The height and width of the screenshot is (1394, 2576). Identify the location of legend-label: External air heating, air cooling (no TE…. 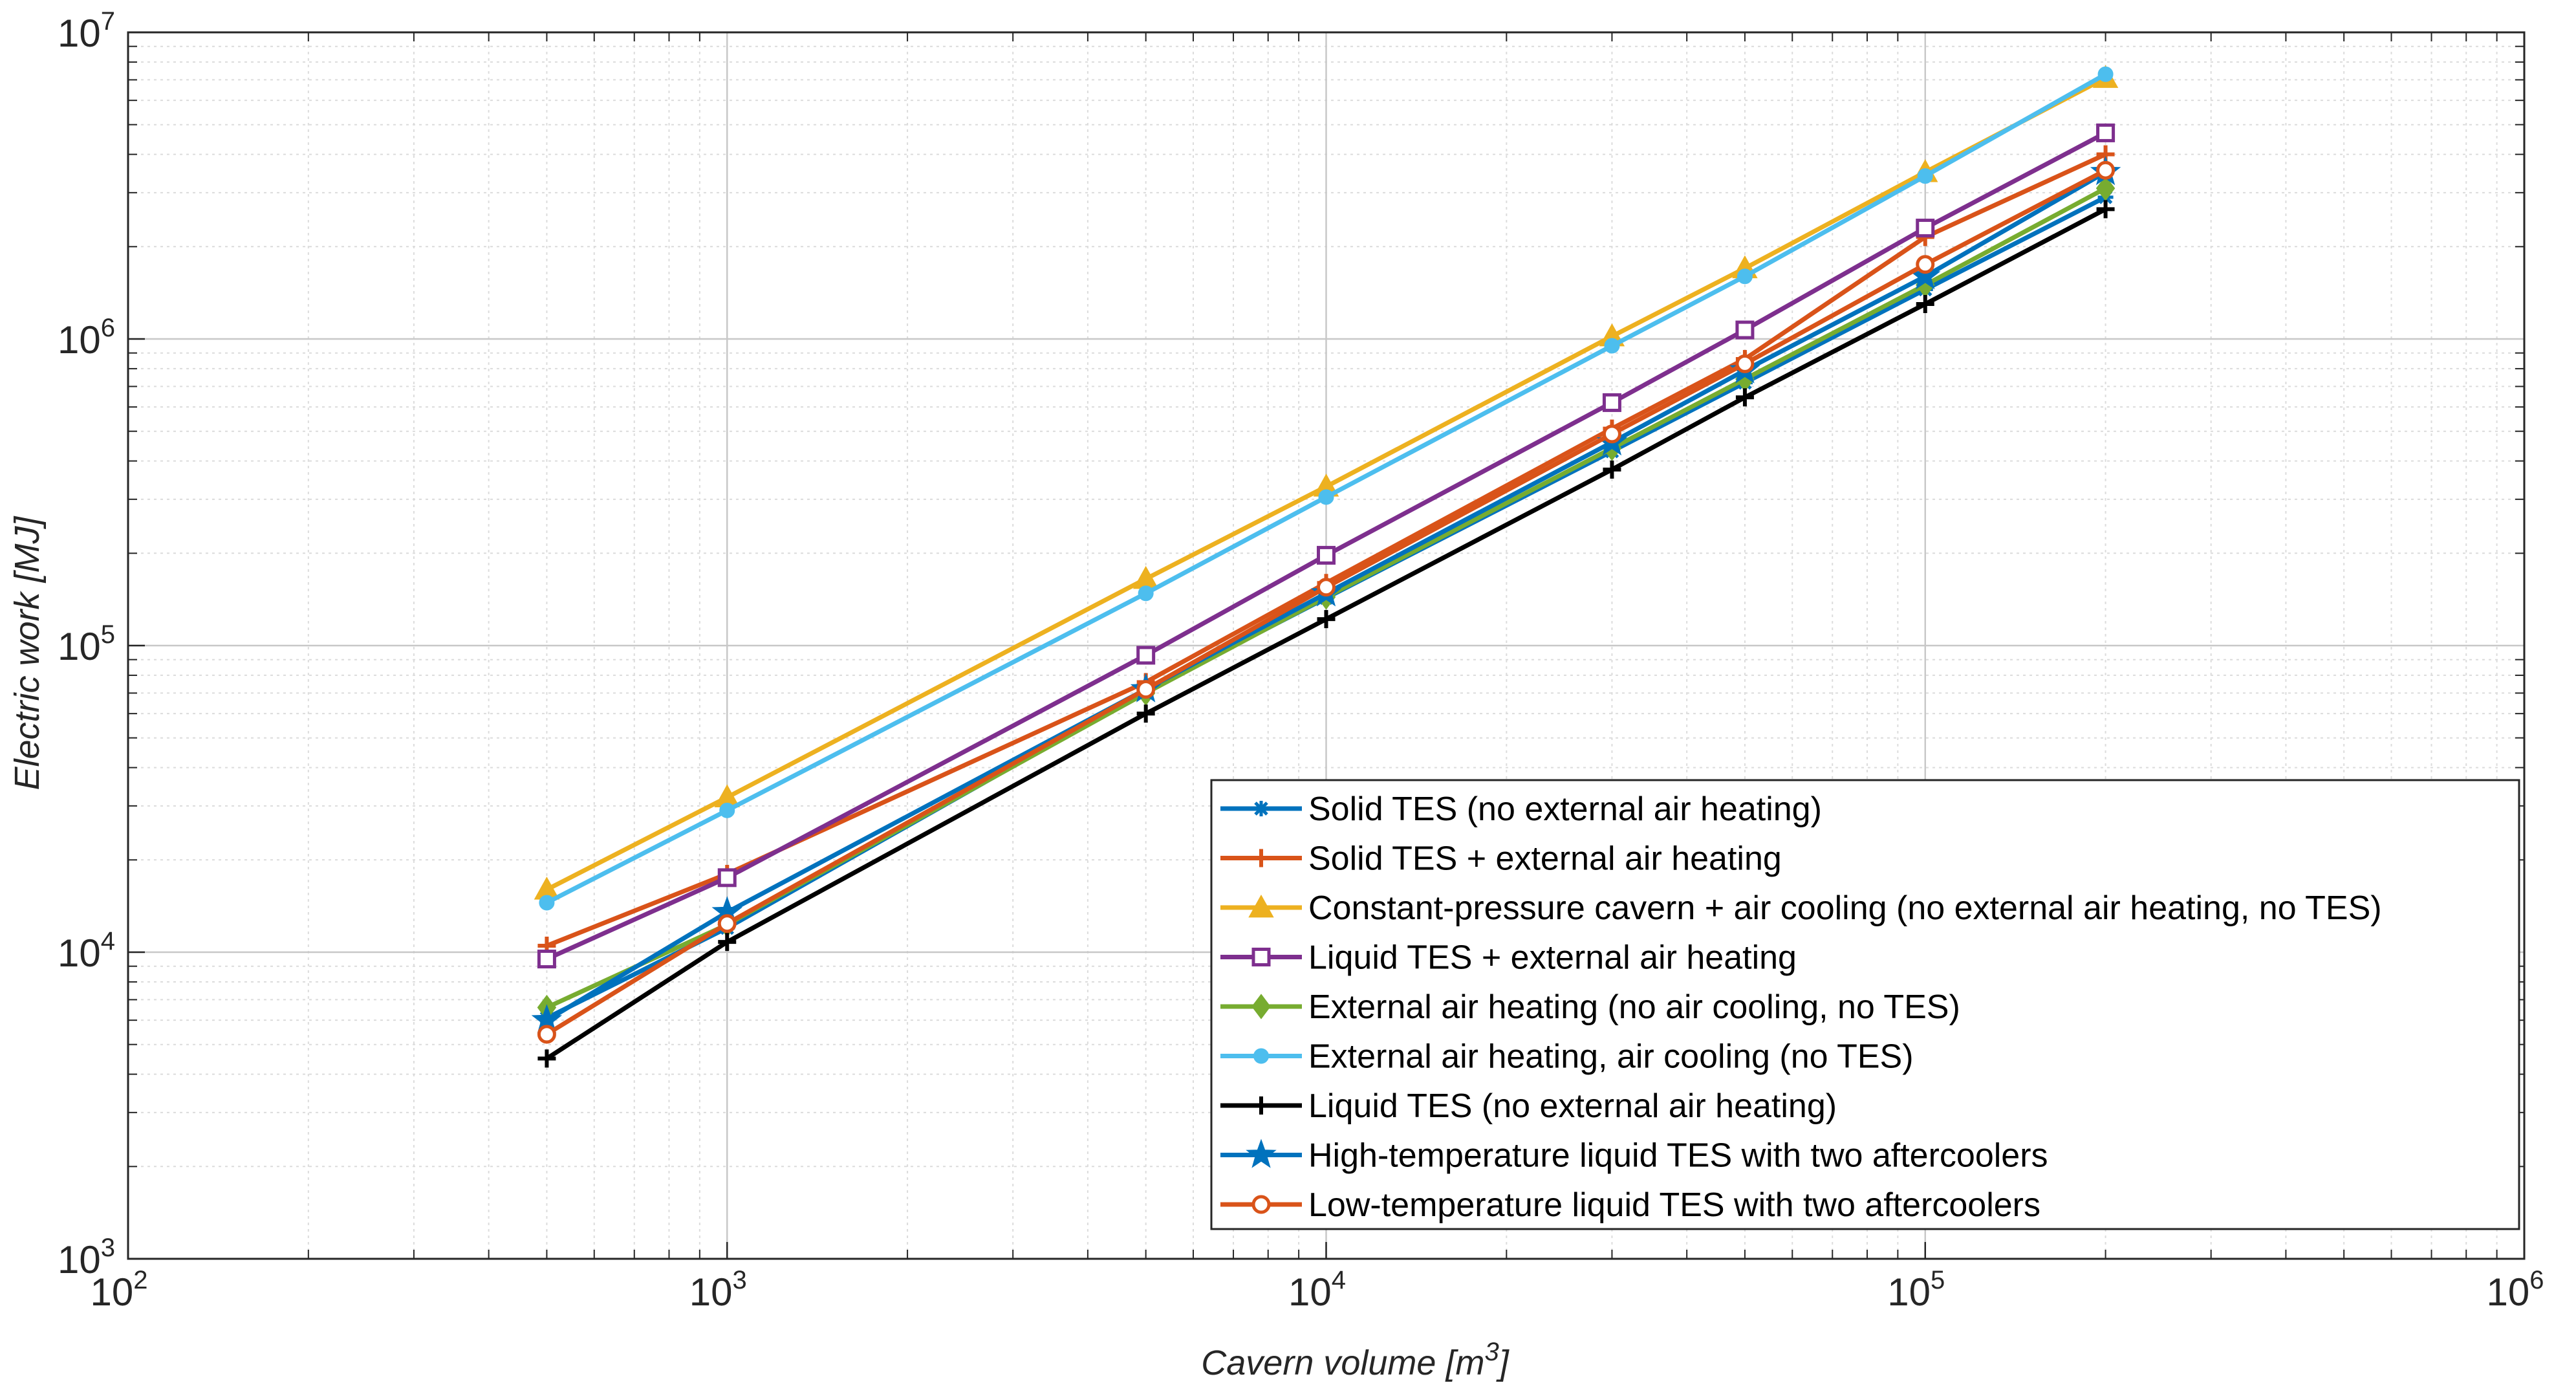
(1611, 1057).